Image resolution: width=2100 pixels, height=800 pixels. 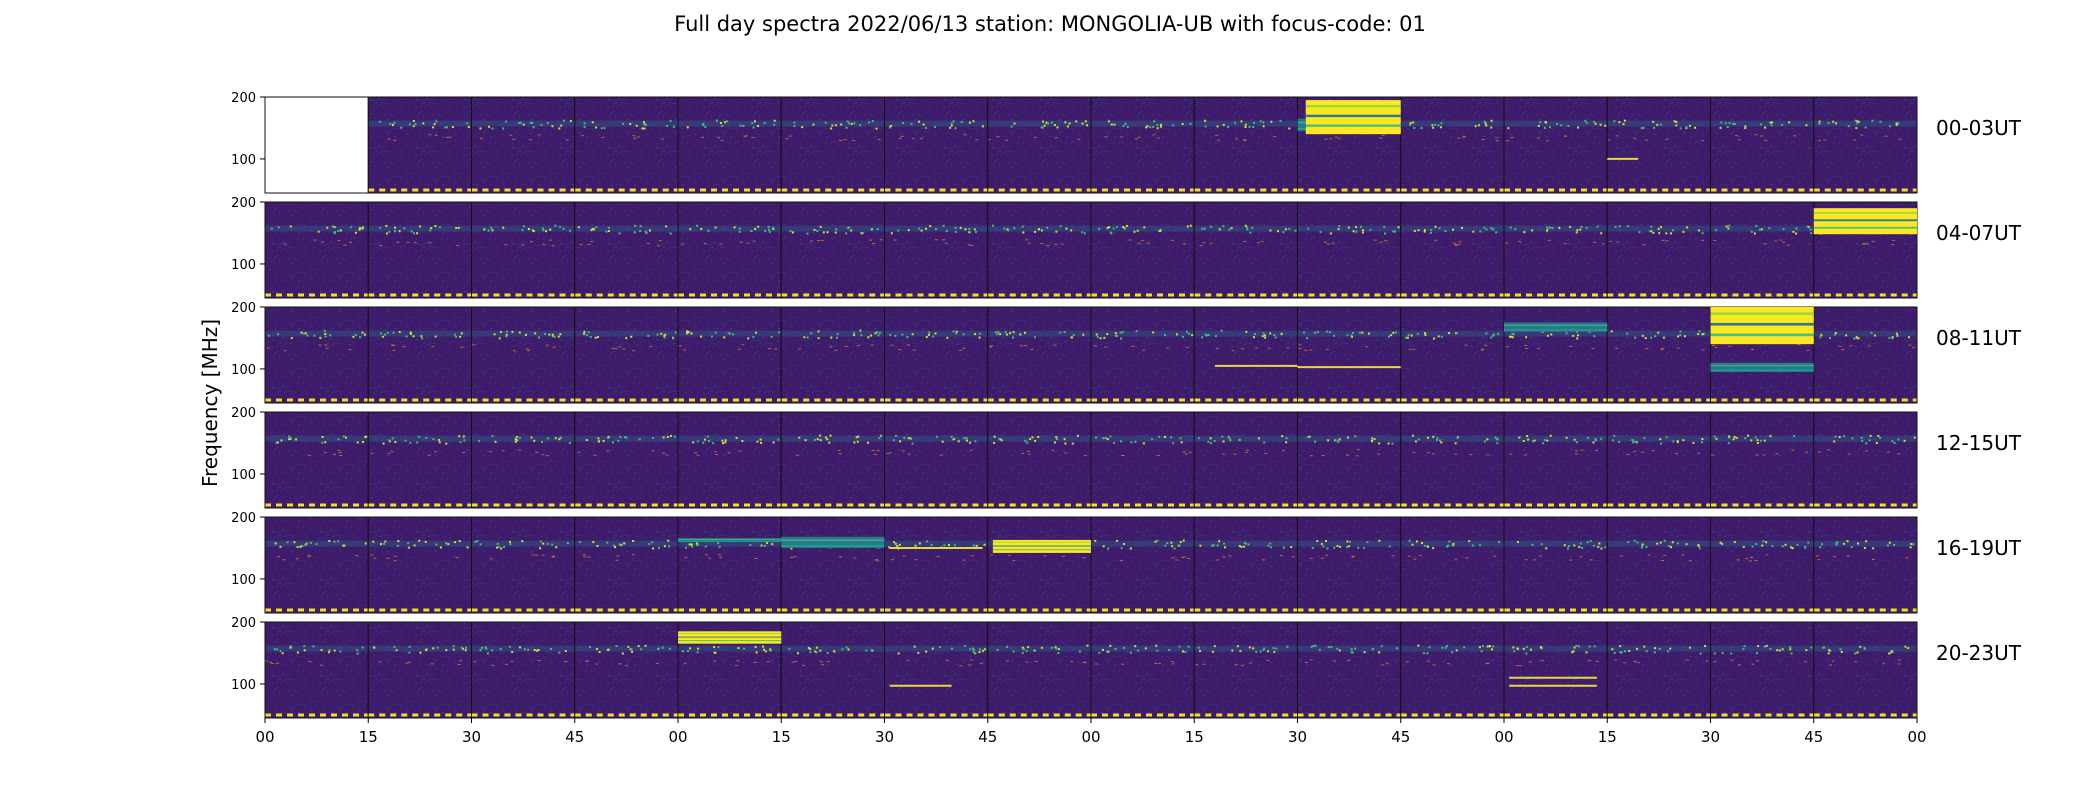 I want to click on x-tick-label: 00, so click(x=264, y=737).